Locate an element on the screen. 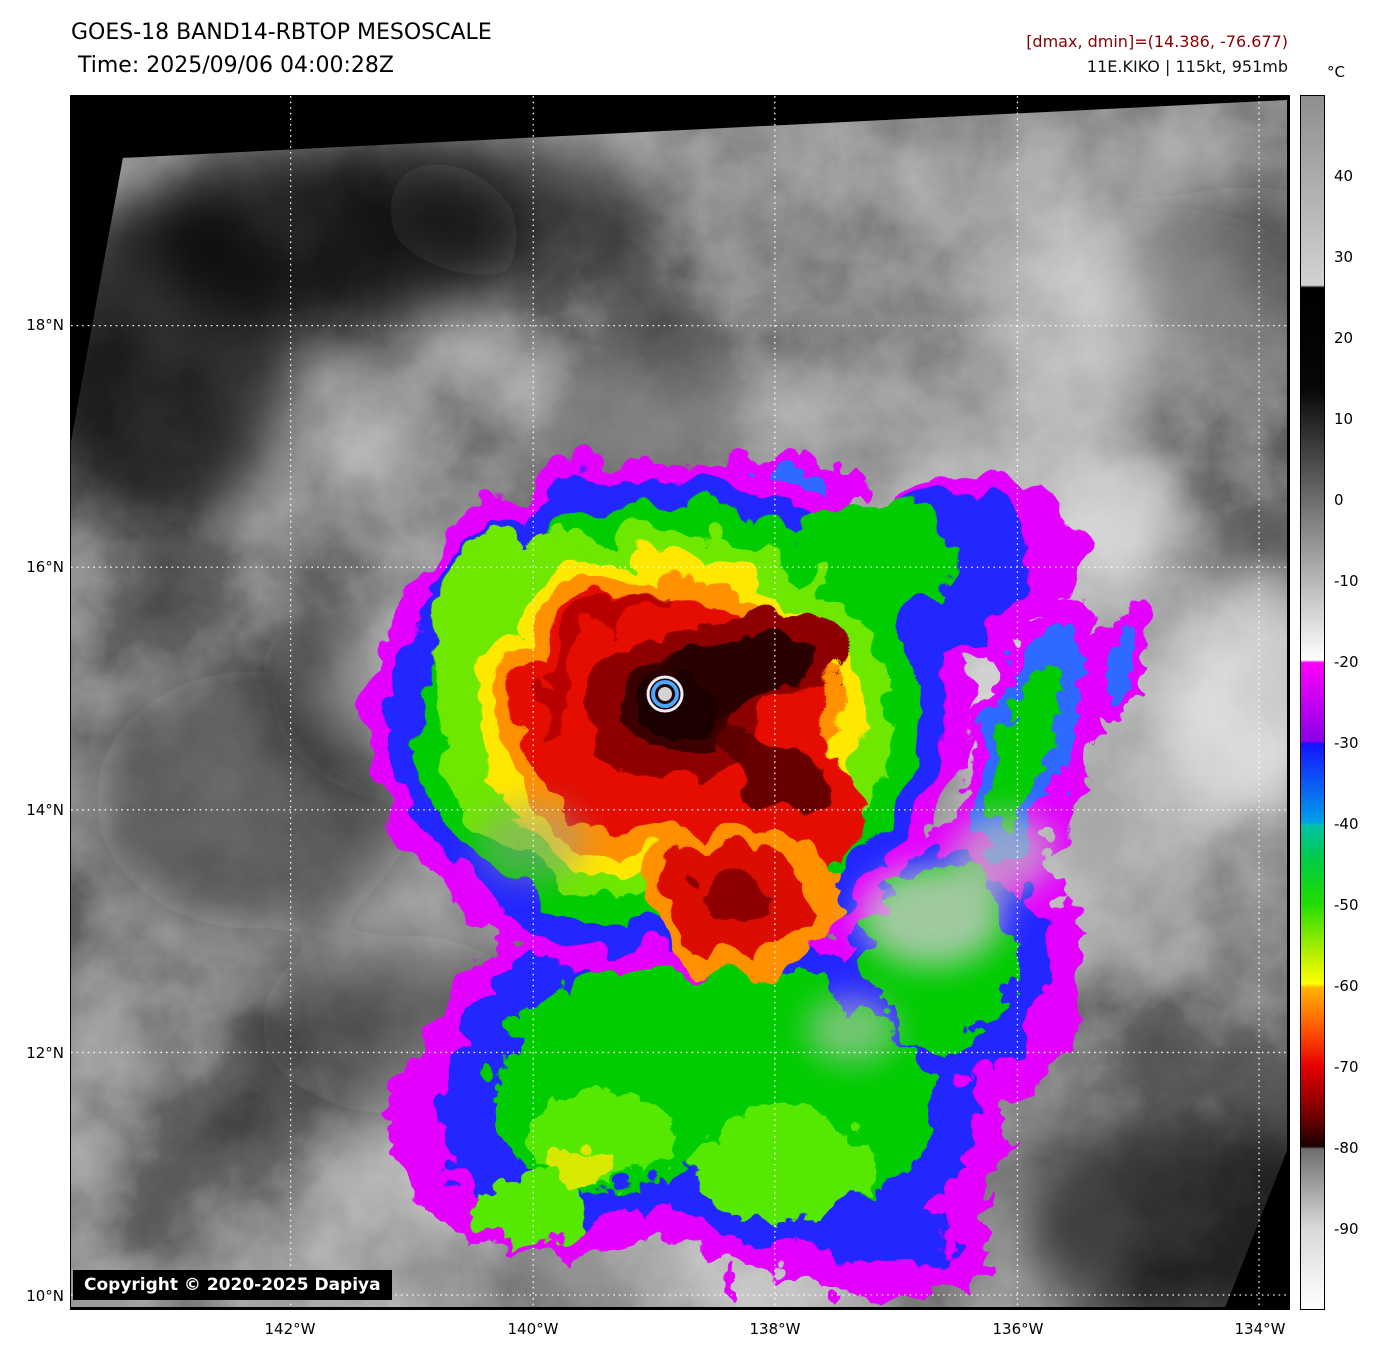  colorbar-tick-label: -40 is located at coordinates (1346, 824).